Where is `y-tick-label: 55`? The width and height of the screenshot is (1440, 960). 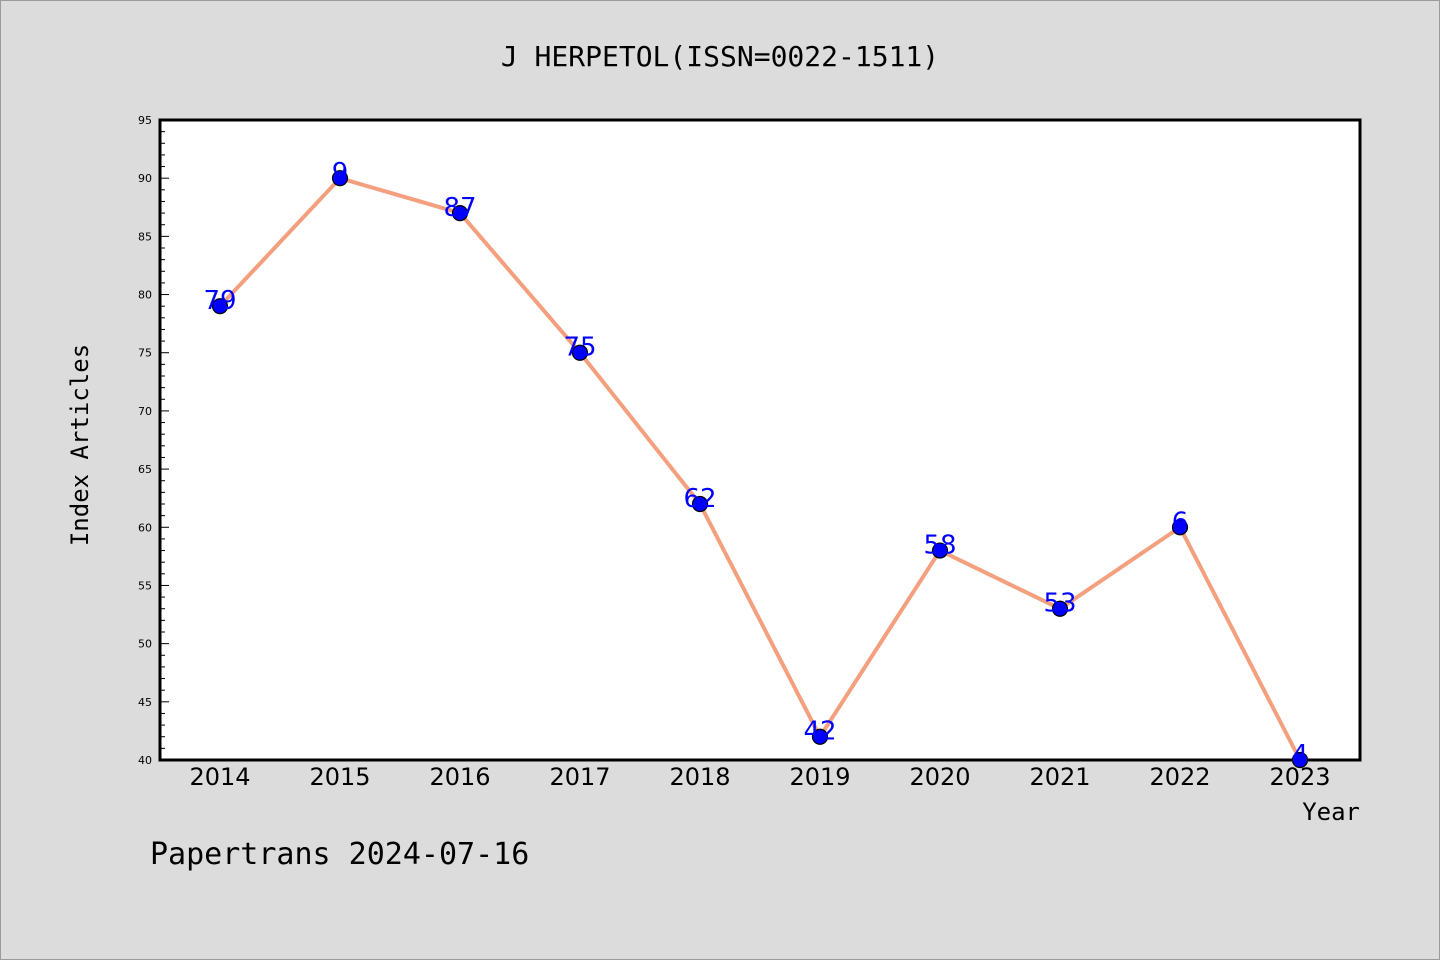 y-tick-label: 55 is located at coordinates (145, 585).